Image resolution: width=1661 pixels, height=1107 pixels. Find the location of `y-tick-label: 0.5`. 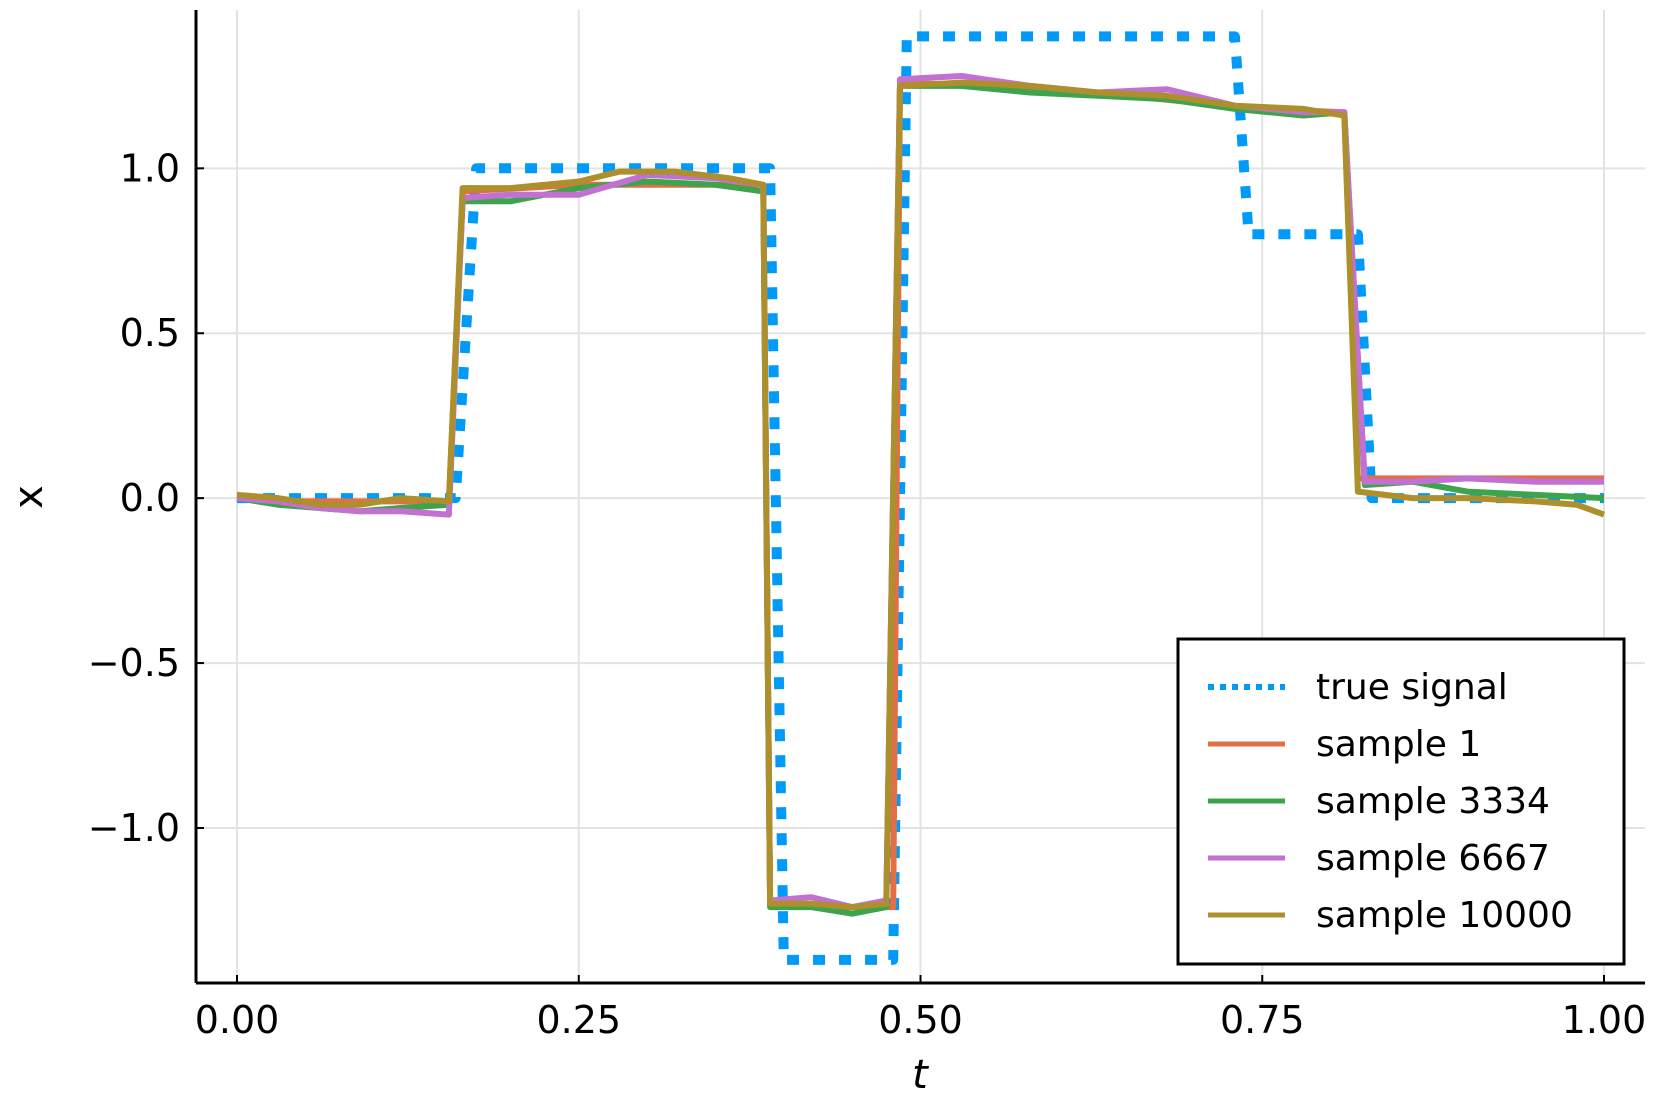

y-tick-label: 0.5 is located at coordinates (150, 333).